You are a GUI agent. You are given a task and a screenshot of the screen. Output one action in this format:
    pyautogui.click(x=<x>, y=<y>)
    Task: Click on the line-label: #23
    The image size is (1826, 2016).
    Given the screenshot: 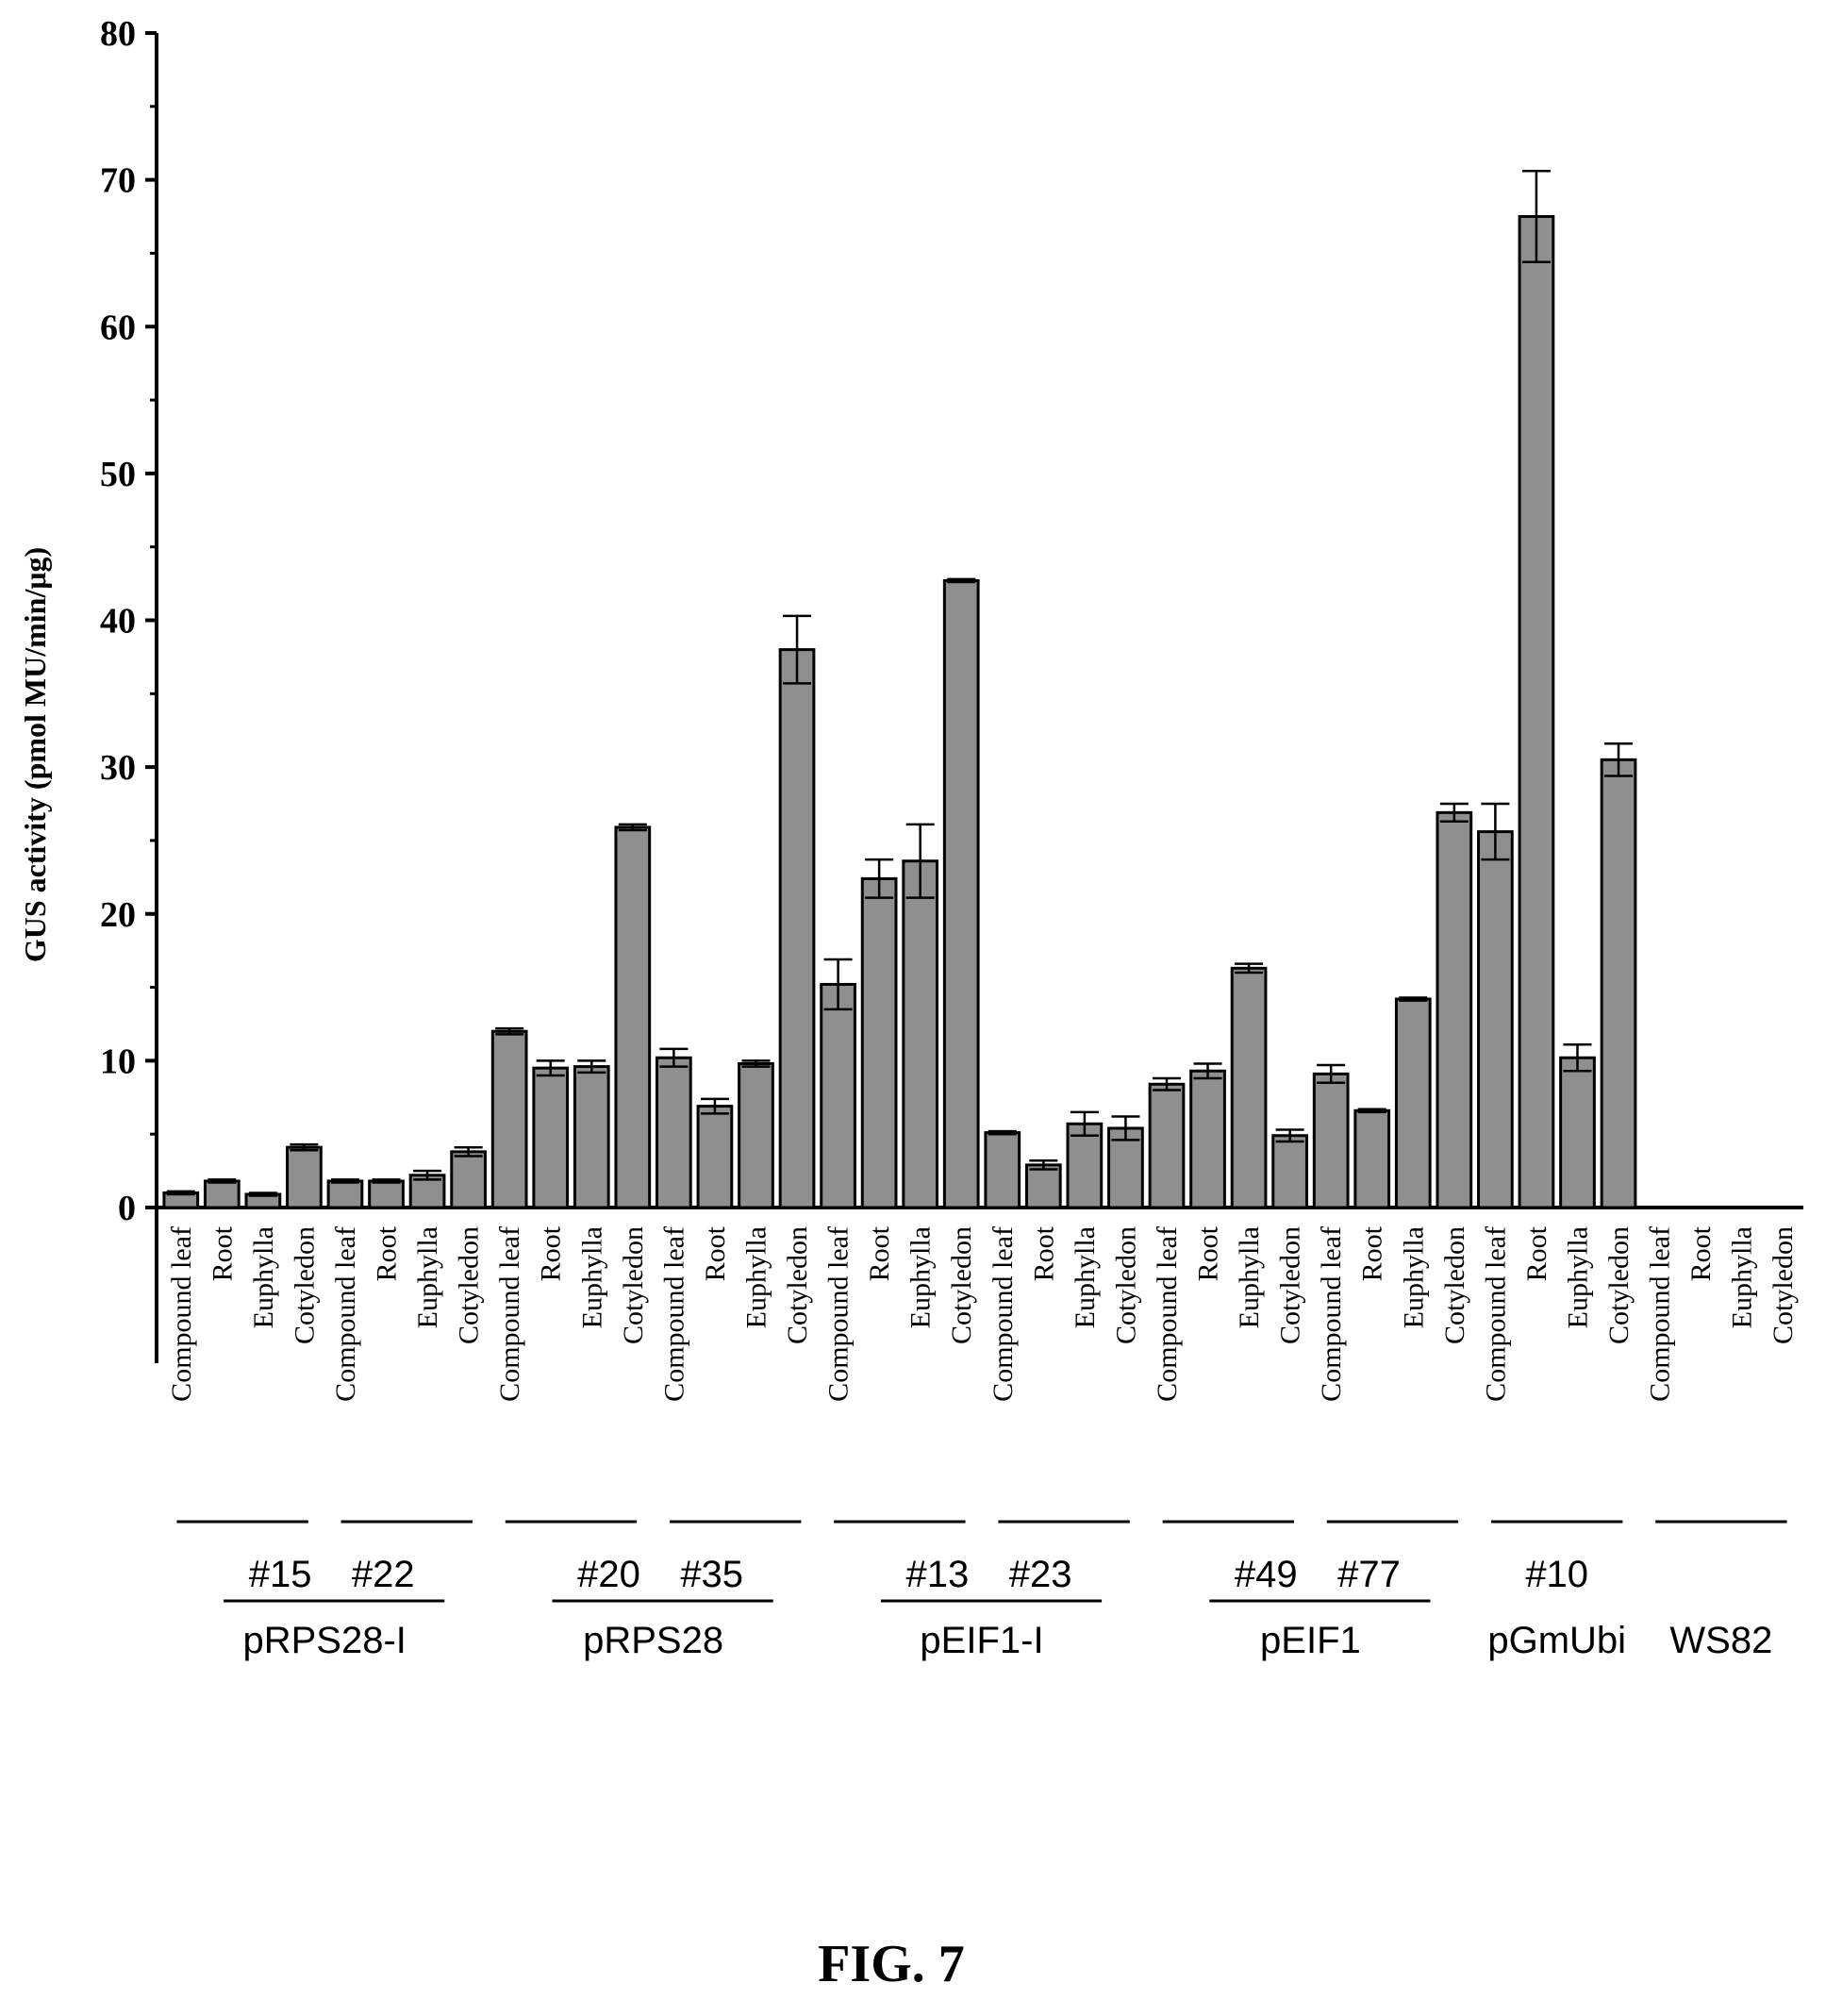 What is the action you would take?
    pyautogui.click(x=1041, y=1574)
    